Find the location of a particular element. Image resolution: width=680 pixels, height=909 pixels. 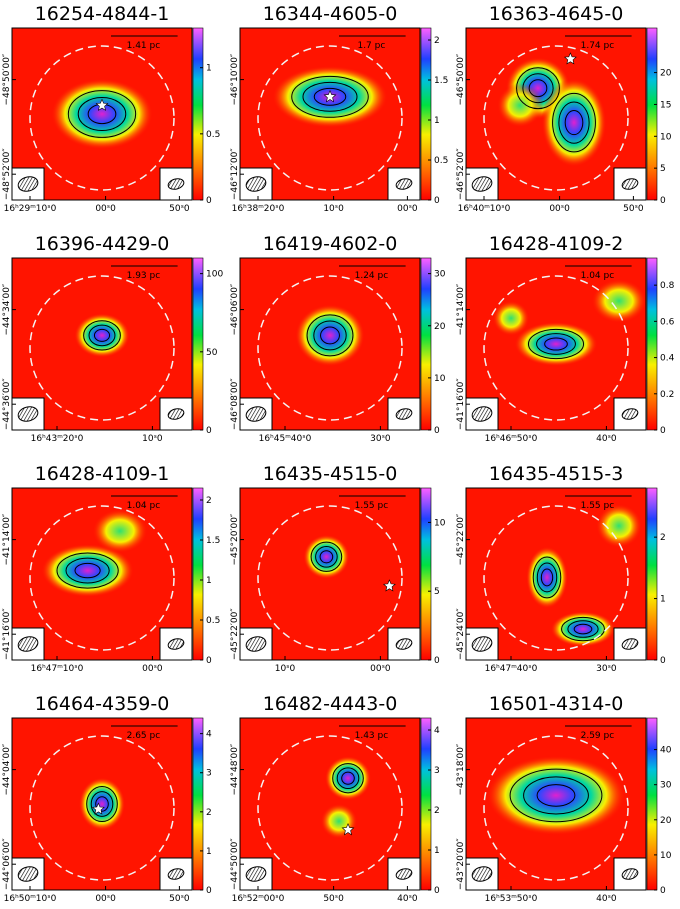

y-tick-label: −48°52′00″ is located at coordinates (7, 174).